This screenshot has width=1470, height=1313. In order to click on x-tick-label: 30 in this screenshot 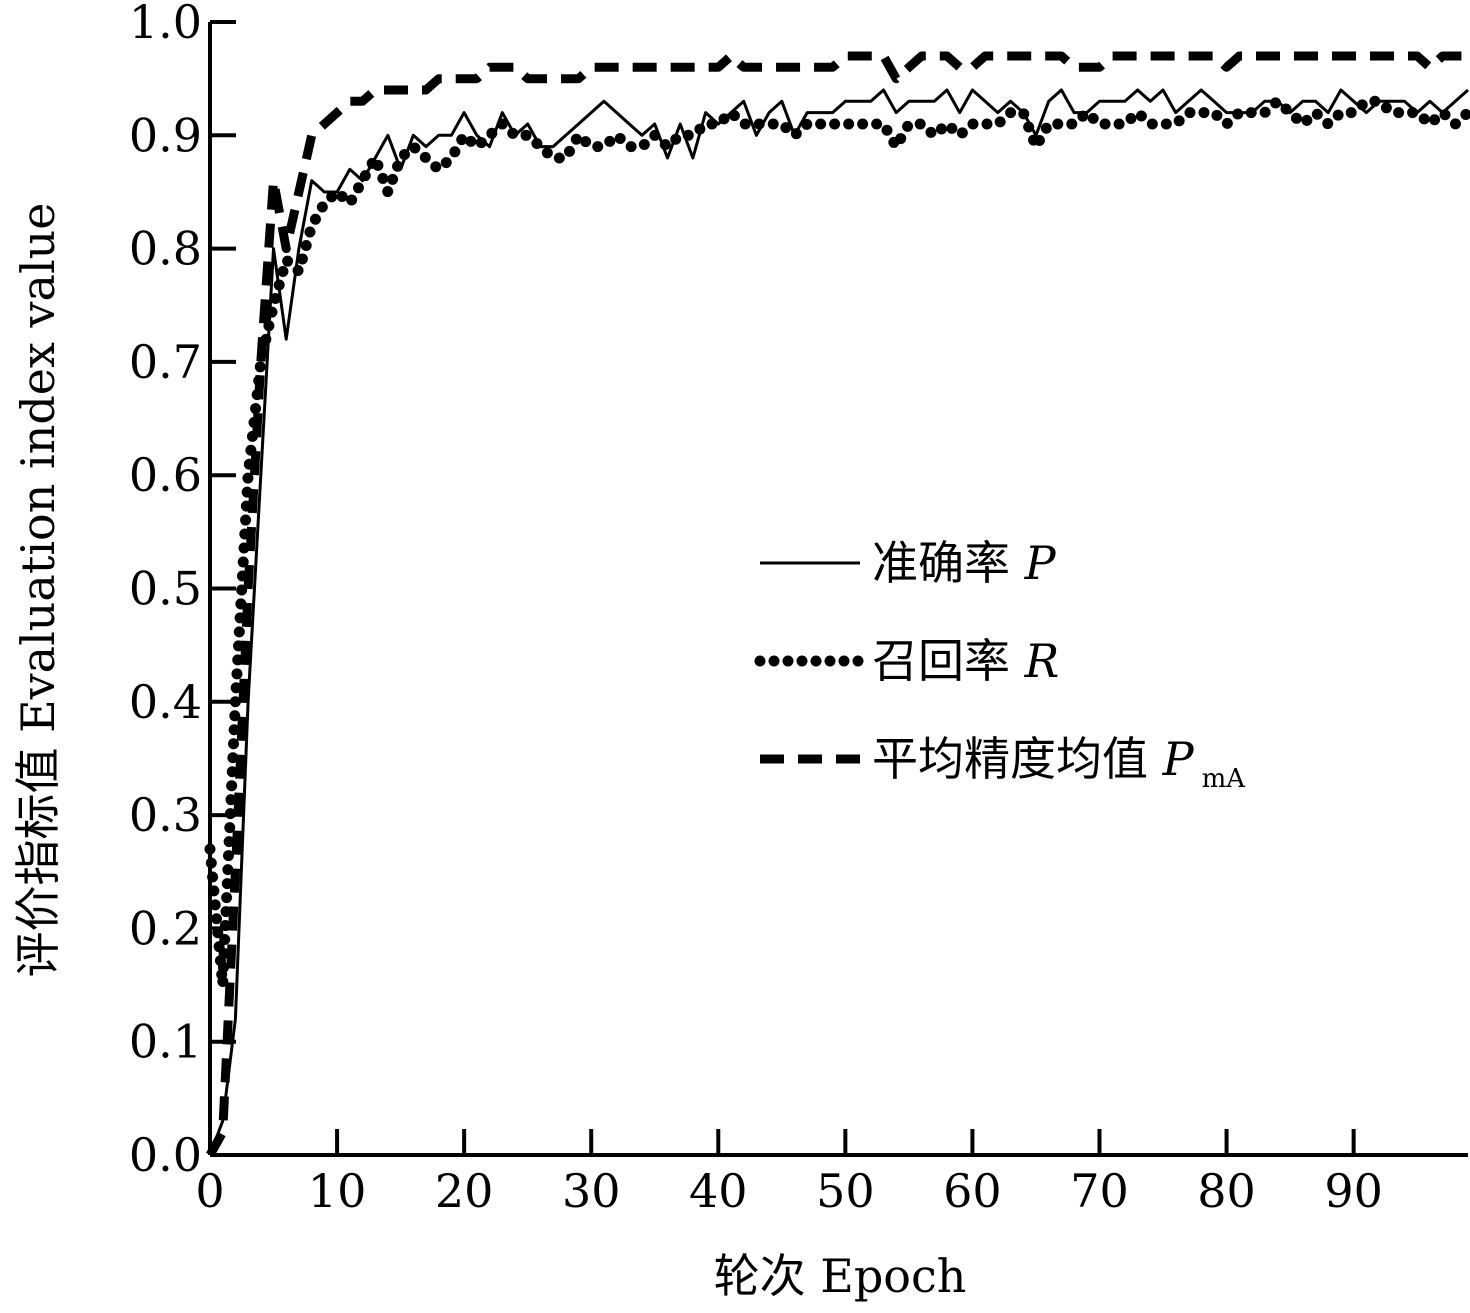, I will do `click(591, 1191)`.